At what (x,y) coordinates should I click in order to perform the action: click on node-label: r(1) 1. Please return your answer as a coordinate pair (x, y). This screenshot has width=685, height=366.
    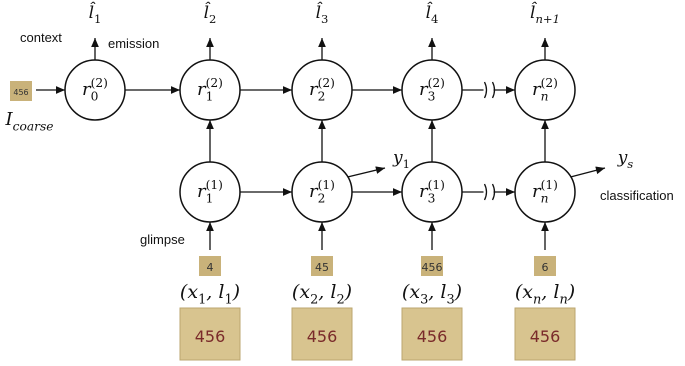
    Looking at the image, I should click on (210, 192).